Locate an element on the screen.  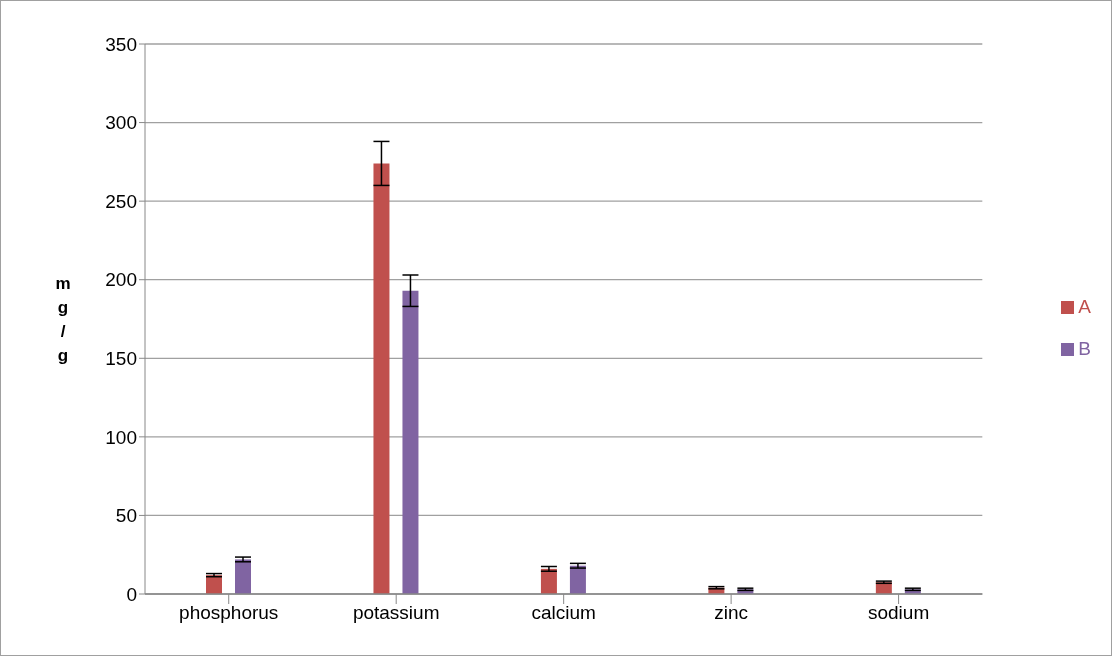
y-tick-label: 0 is located at coordinates (131, 594).